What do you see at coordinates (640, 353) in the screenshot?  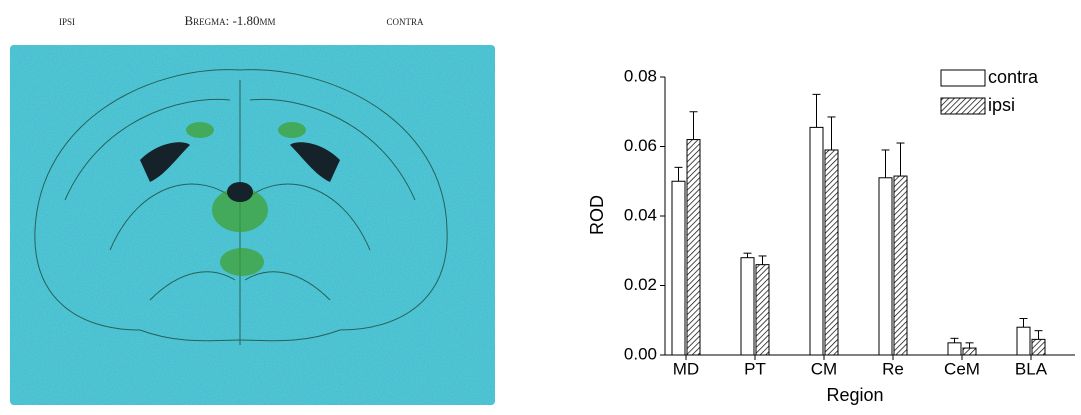 I see `y-tick-label: 0.00` at bounding box center [640, 353].